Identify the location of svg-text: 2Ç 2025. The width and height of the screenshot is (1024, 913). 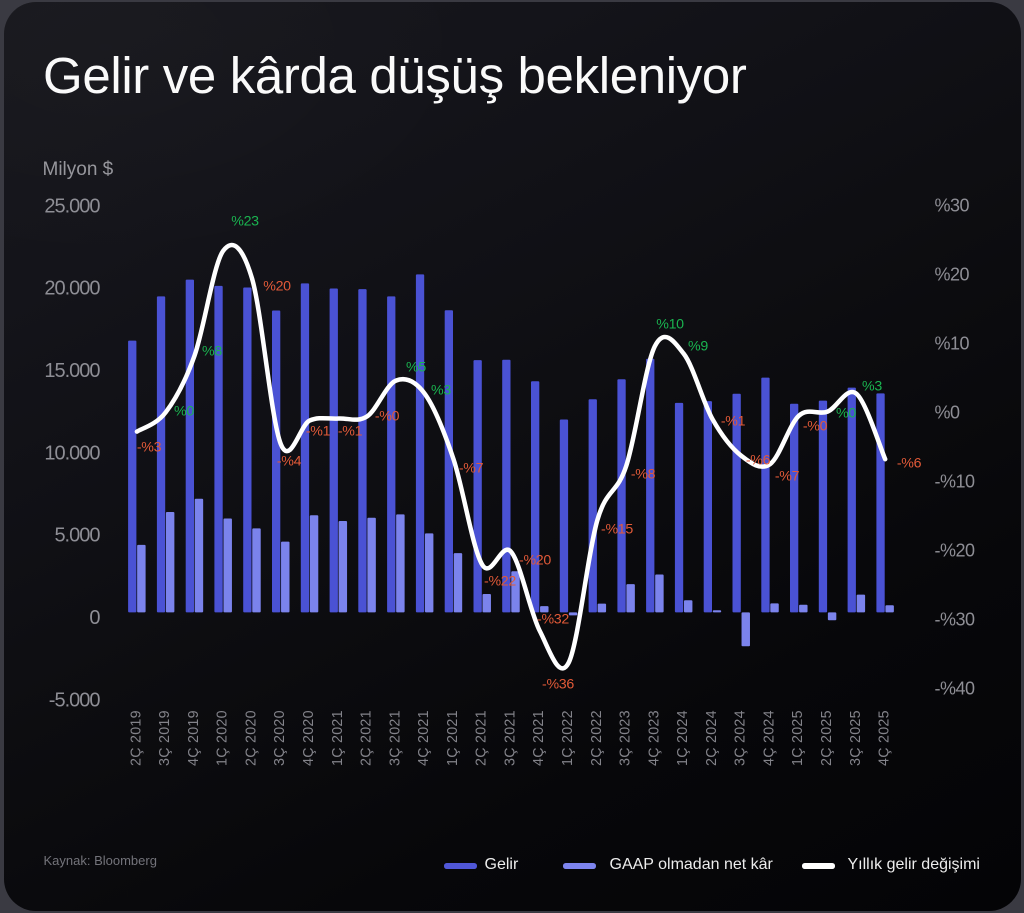
(827, 738).